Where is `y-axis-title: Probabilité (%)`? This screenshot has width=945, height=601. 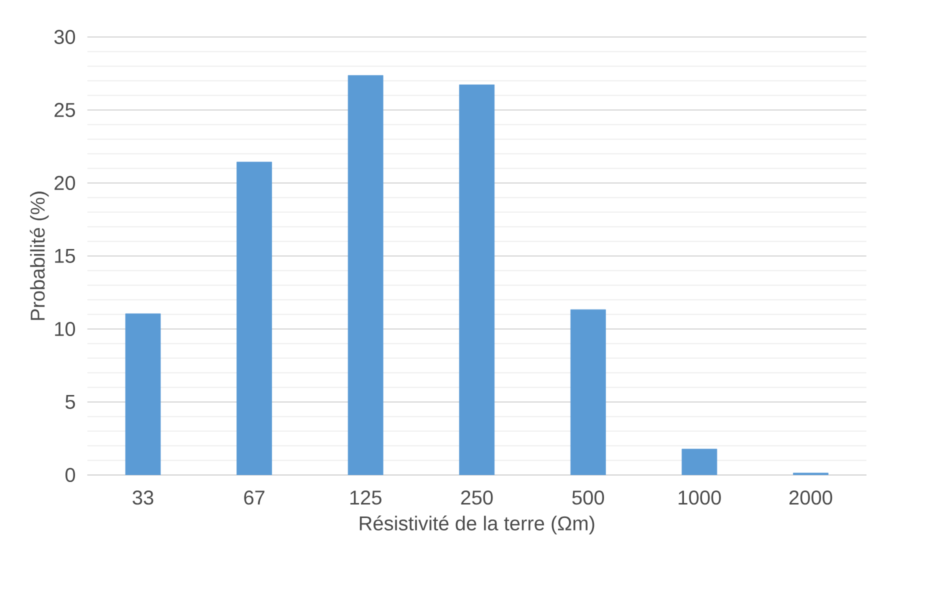 y-axis-title: Probabilité (%) is located at coordinates (39, 256).